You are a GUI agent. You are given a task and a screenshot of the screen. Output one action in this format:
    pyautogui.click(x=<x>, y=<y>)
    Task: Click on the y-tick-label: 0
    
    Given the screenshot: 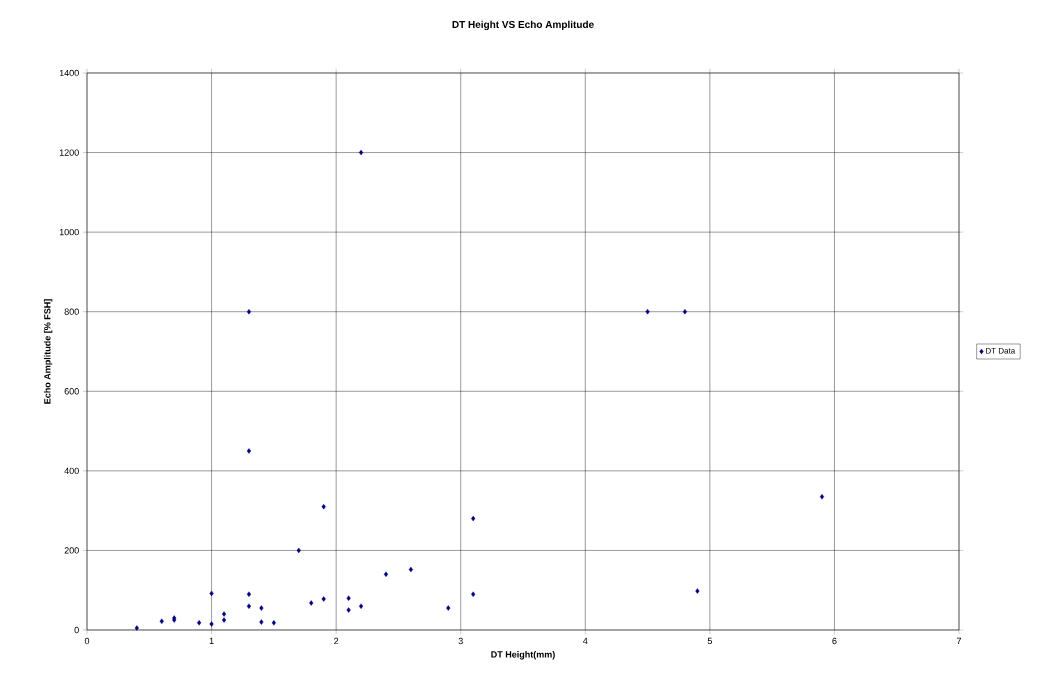 What is the action you would take?
    pyautogui.click(x=76, y=630)
    